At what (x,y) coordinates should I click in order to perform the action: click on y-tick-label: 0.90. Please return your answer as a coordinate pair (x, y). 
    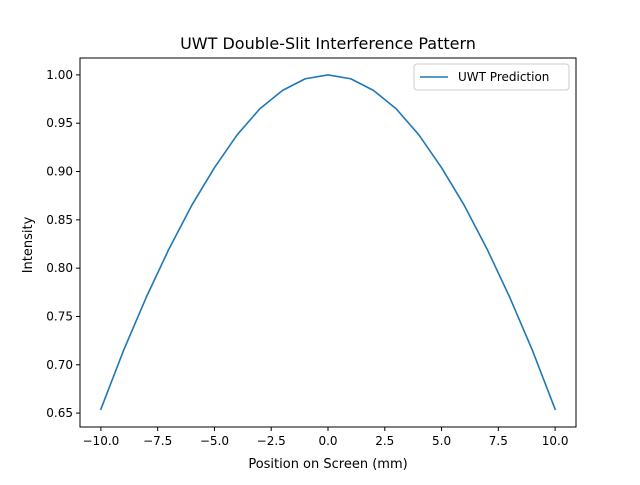
    Looking at the image, I should click on (59, 172).